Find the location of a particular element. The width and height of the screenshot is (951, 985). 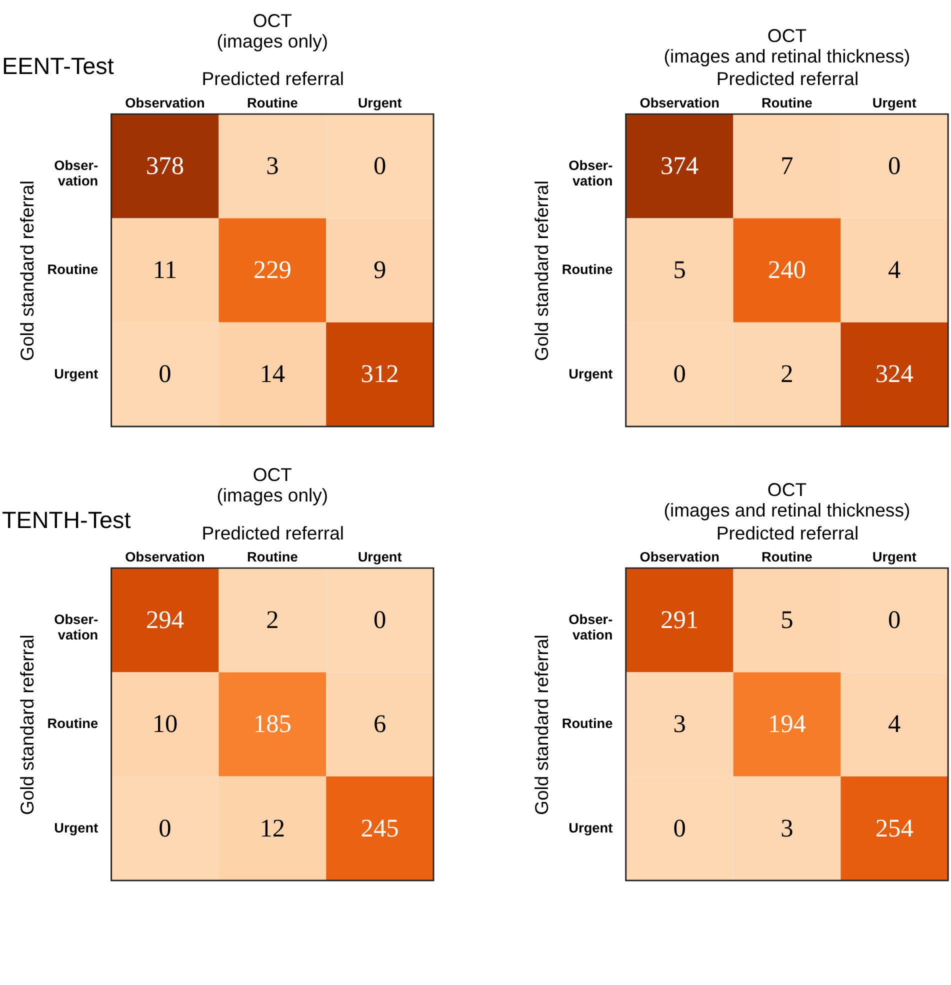

data-label: 245 is located at coordinates (379, 828).